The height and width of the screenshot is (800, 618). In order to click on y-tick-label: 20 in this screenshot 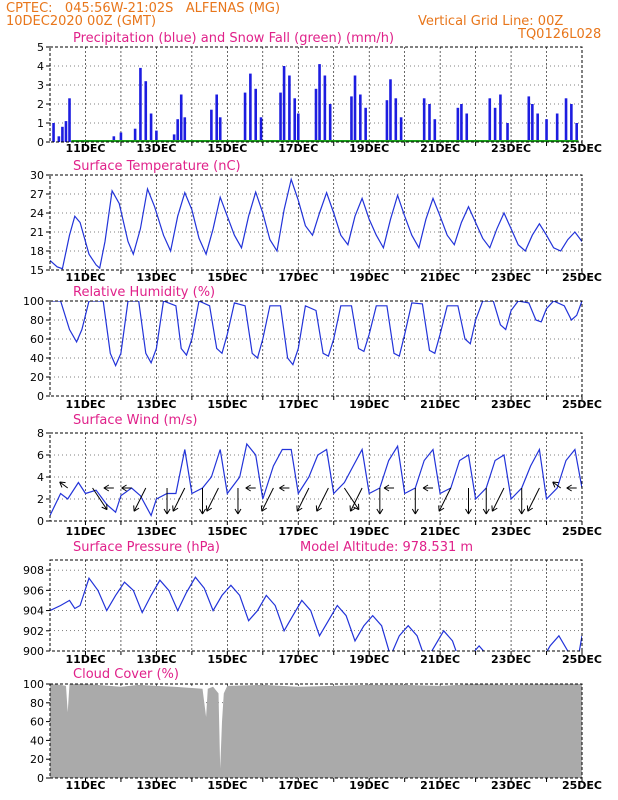, I will do `click(37, 377)`.